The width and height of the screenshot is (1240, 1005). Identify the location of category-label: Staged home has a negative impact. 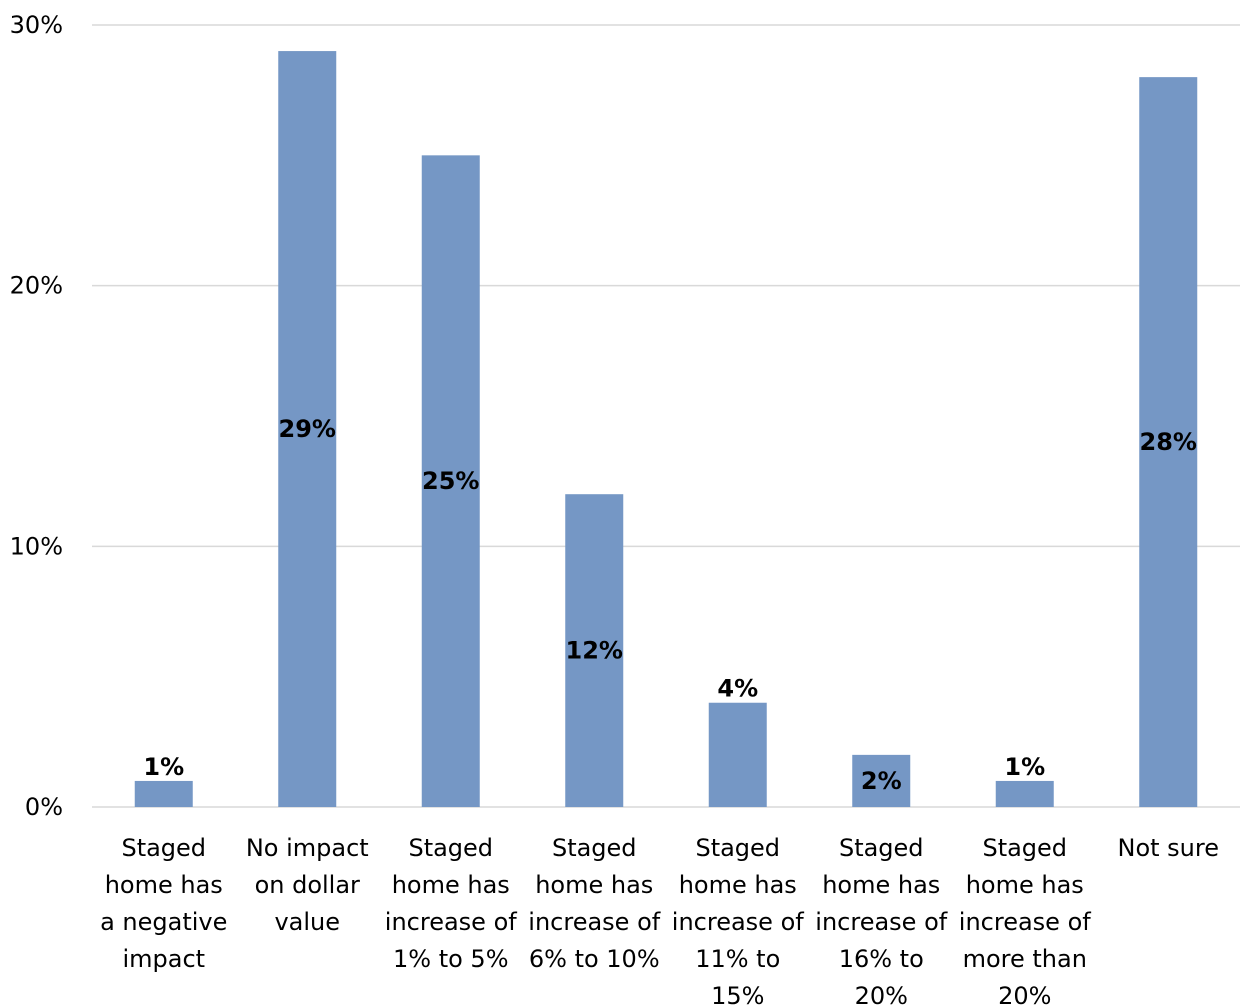
(163, 903).